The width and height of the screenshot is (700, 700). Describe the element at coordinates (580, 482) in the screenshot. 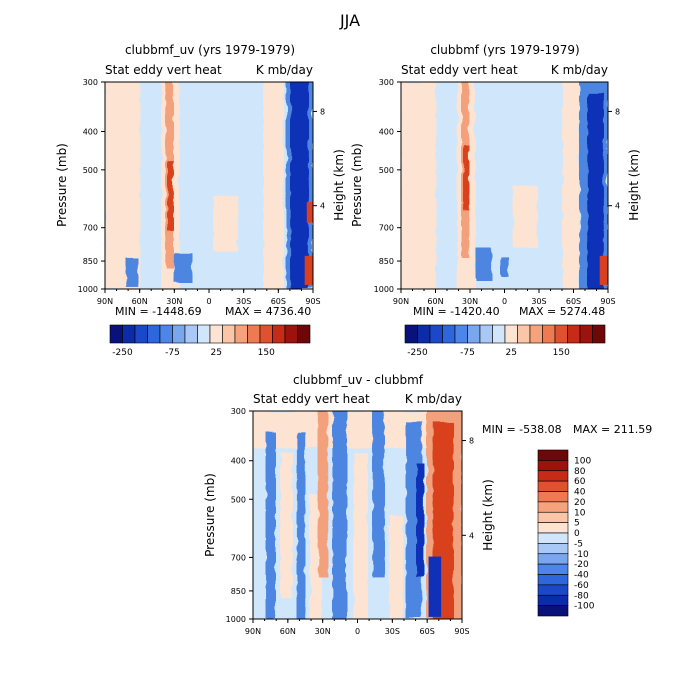

I see `colorbar-label: 60` at that location.